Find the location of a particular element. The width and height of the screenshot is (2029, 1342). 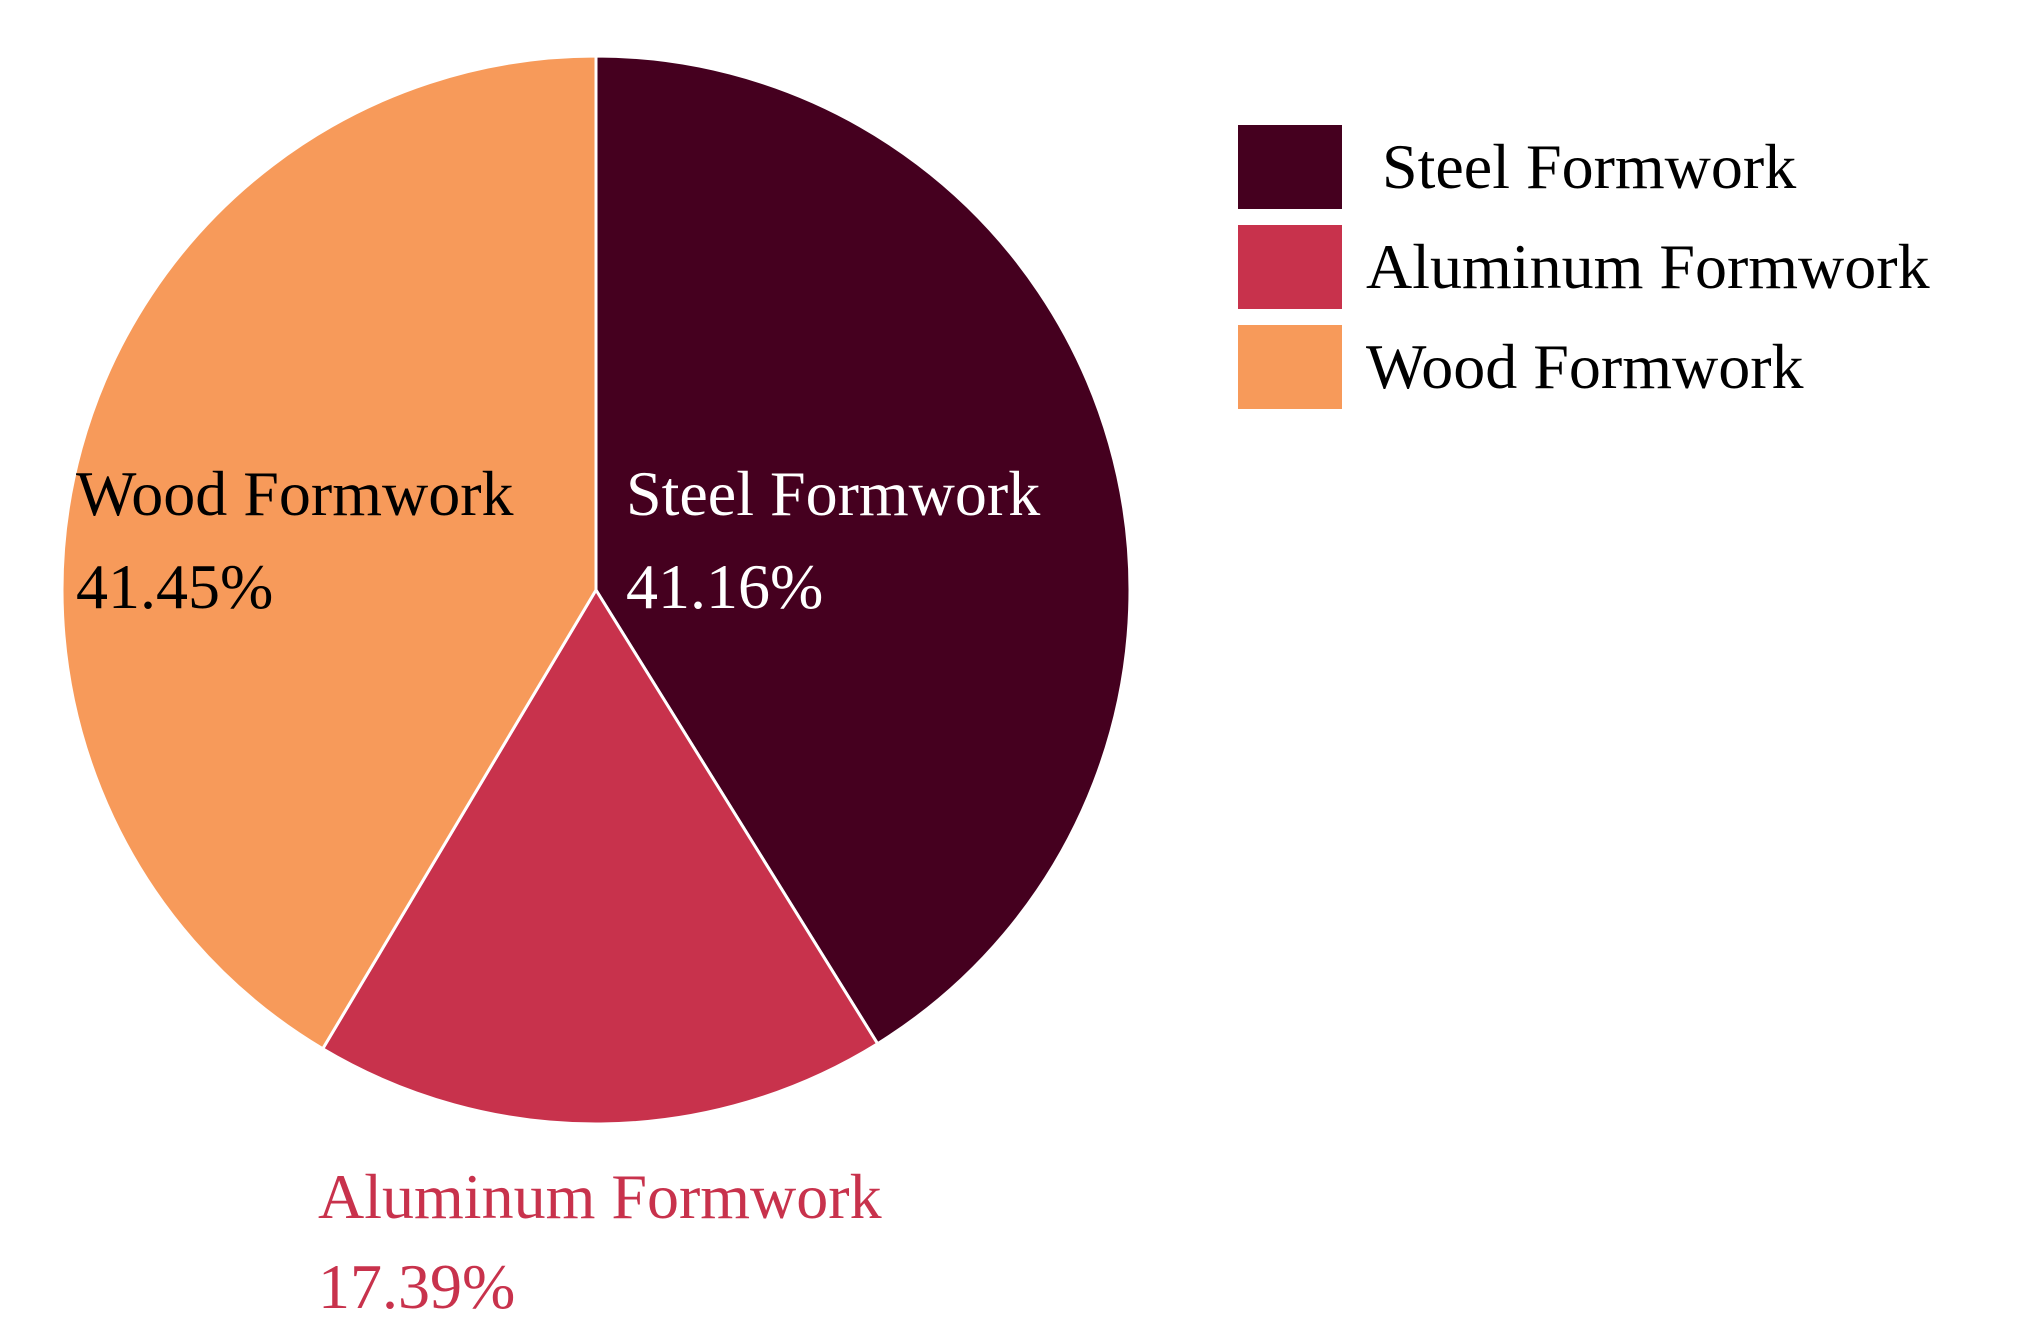

slice-value-steel-formwork: 41.16% is located at coordinates (724, 586).